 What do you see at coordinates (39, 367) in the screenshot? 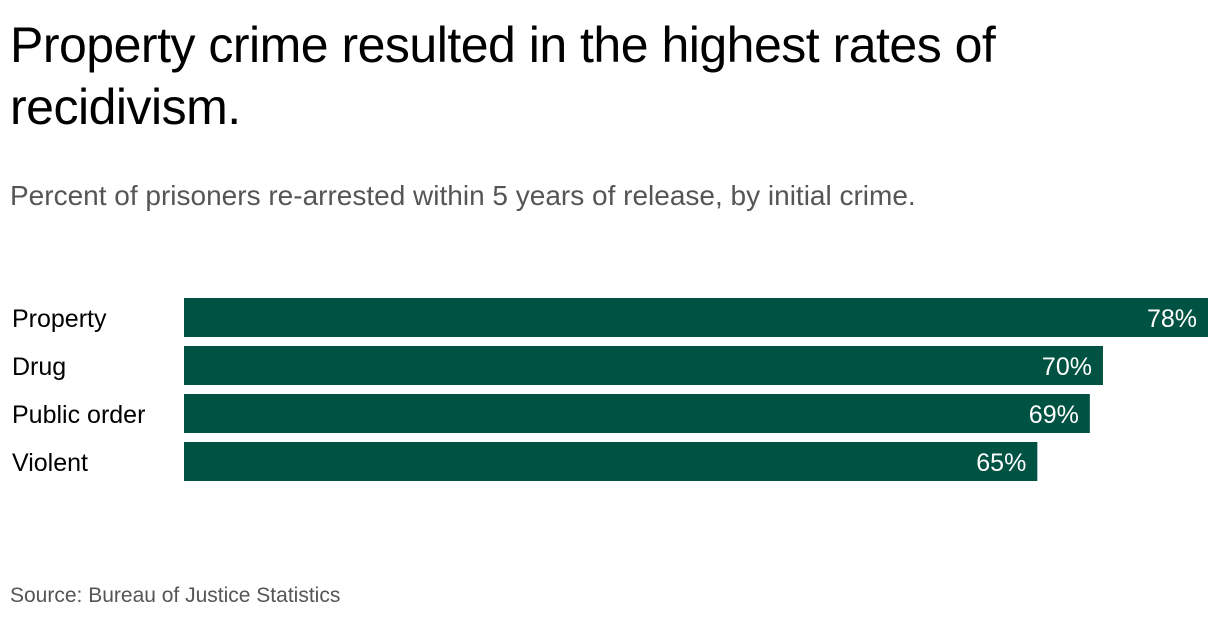
I see `category-label-drug: Drug` at bounding box center [39, 367].